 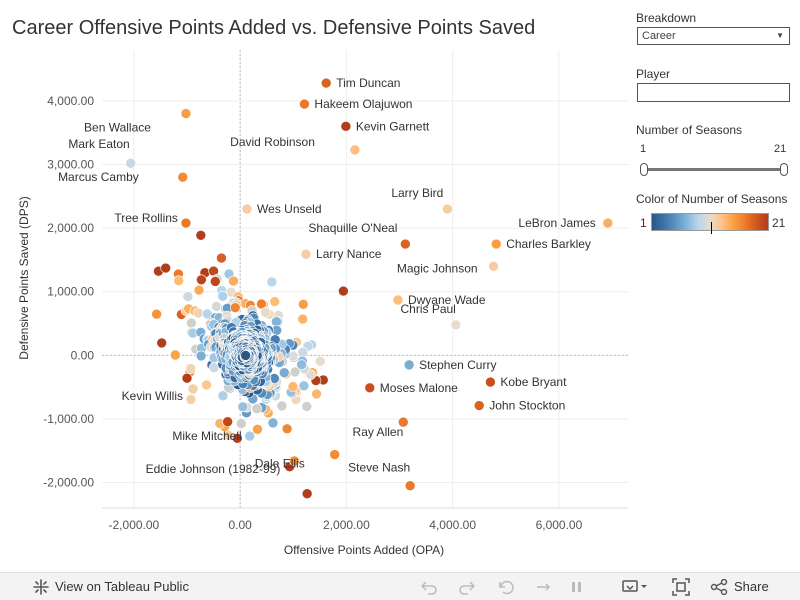 I want to click on download-button, so click(x=635, y=586).